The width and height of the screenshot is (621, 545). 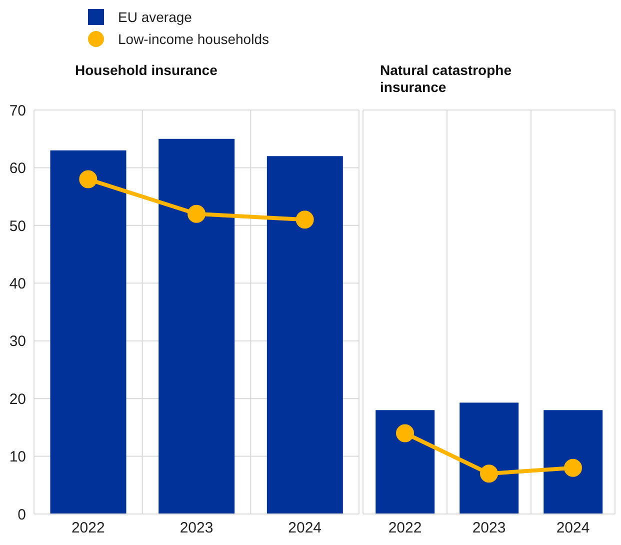 I want to click on y-tick-label: 20, so click(x=17, y=399).